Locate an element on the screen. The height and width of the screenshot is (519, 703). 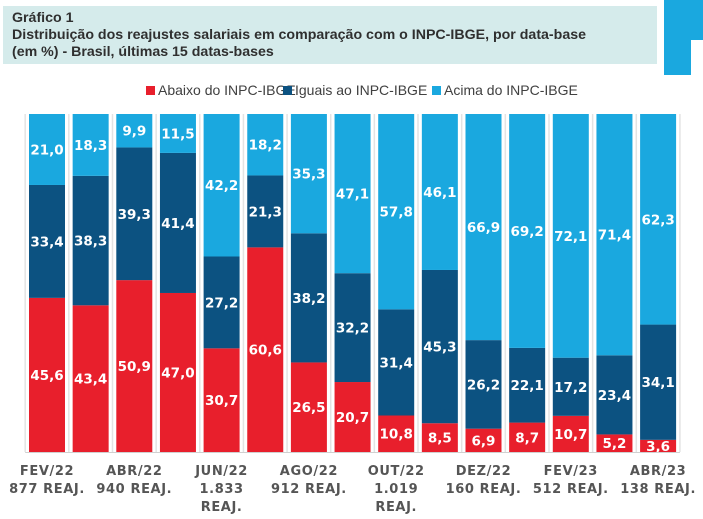
data-label: 21,0 is located at coordinates (46, 150).